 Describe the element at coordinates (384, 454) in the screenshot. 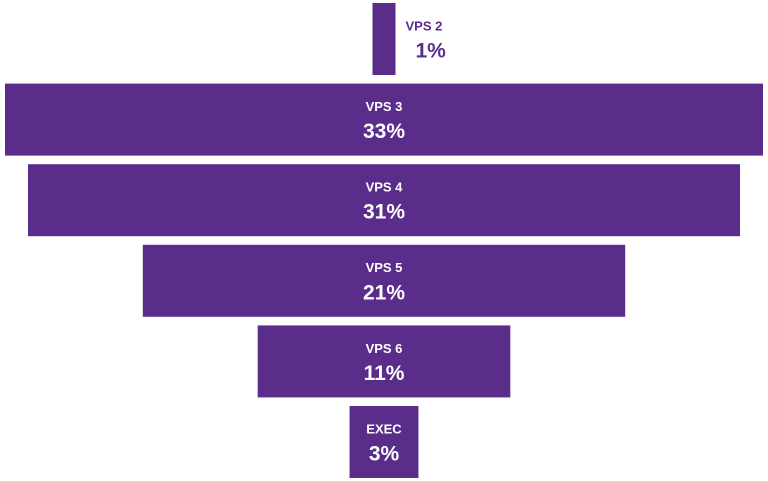

I see `value-label: 3%` at that location.